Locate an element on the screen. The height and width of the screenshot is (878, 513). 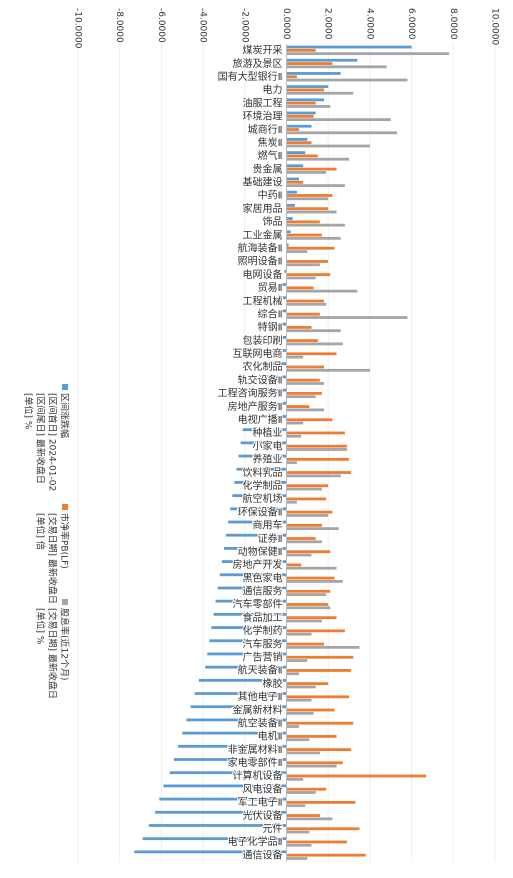
y-tick-label: 汽车零部件 is located at coordinates (258, 604).